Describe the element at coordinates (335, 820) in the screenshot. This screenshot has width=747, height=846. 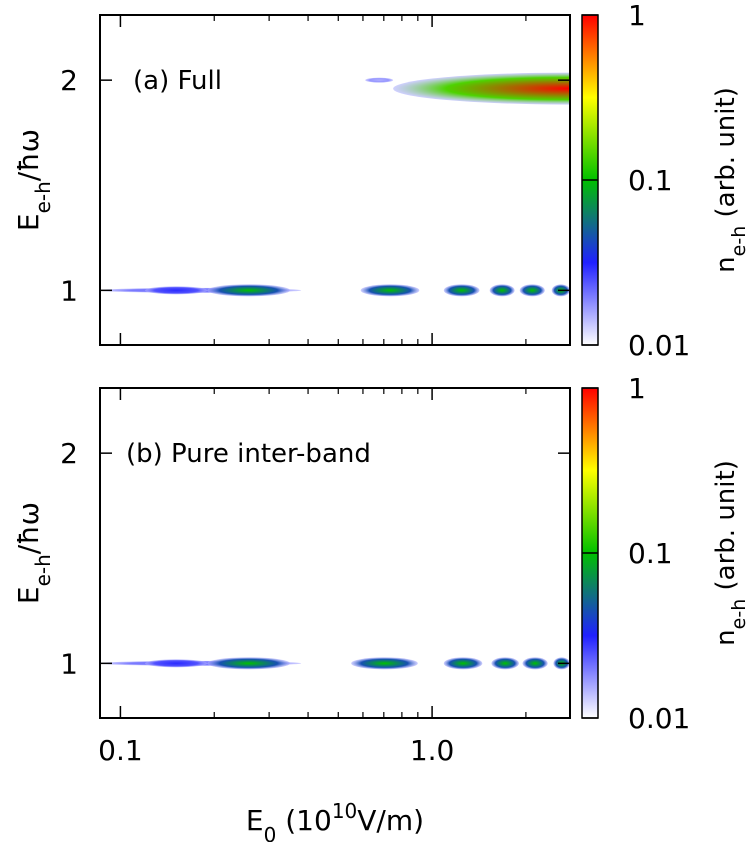
I see `x-axis-label: E0 (1010V/m)` at that location.